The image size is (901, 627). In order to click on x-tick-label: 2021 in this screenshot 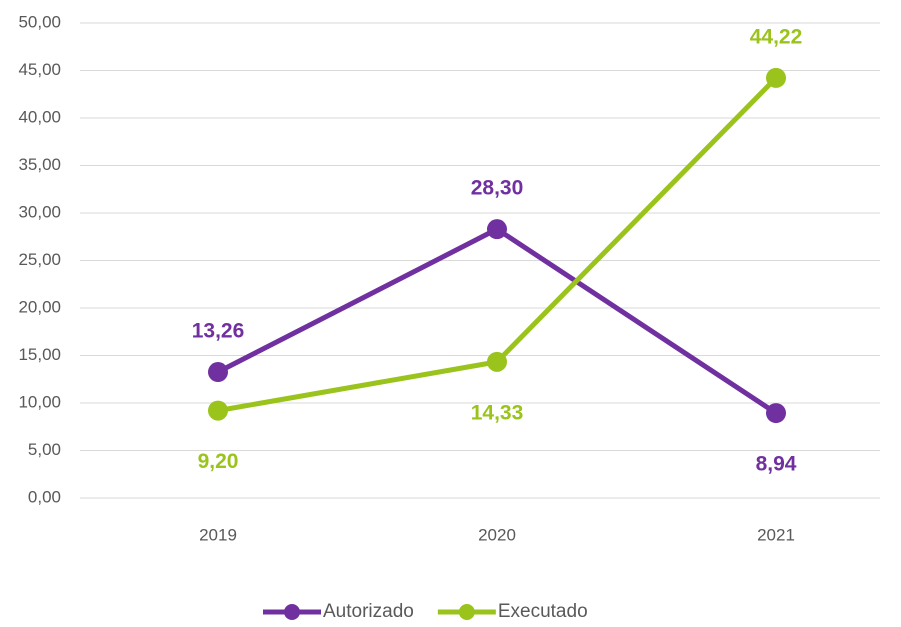, I will do `click(776, 534)`.